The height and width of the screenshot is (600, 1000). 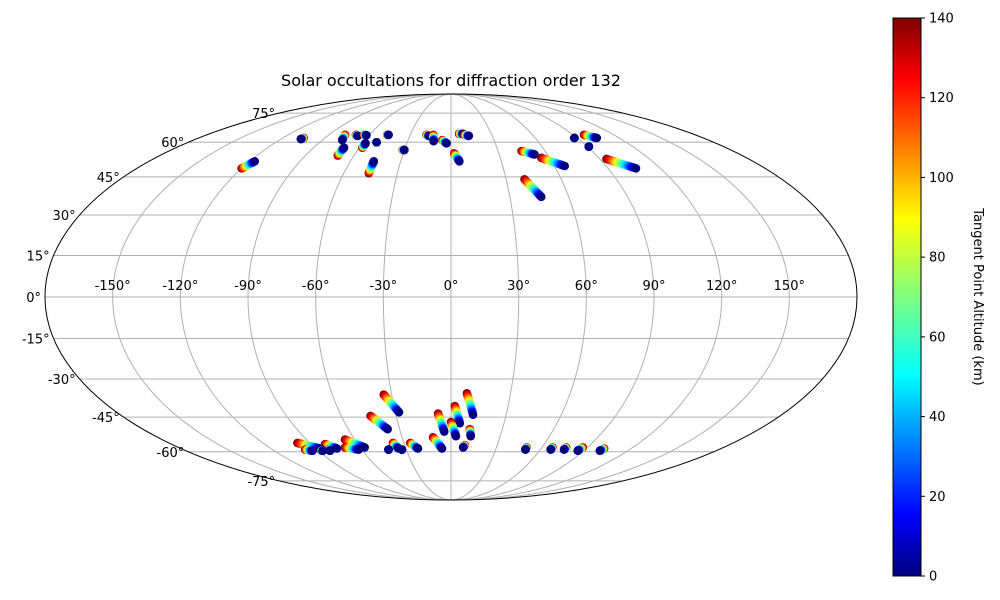 What do you see at coordinates (108, 178) in the screenshot?
I see `lat-tick-label: 45°` at bounding box center [108, 178].